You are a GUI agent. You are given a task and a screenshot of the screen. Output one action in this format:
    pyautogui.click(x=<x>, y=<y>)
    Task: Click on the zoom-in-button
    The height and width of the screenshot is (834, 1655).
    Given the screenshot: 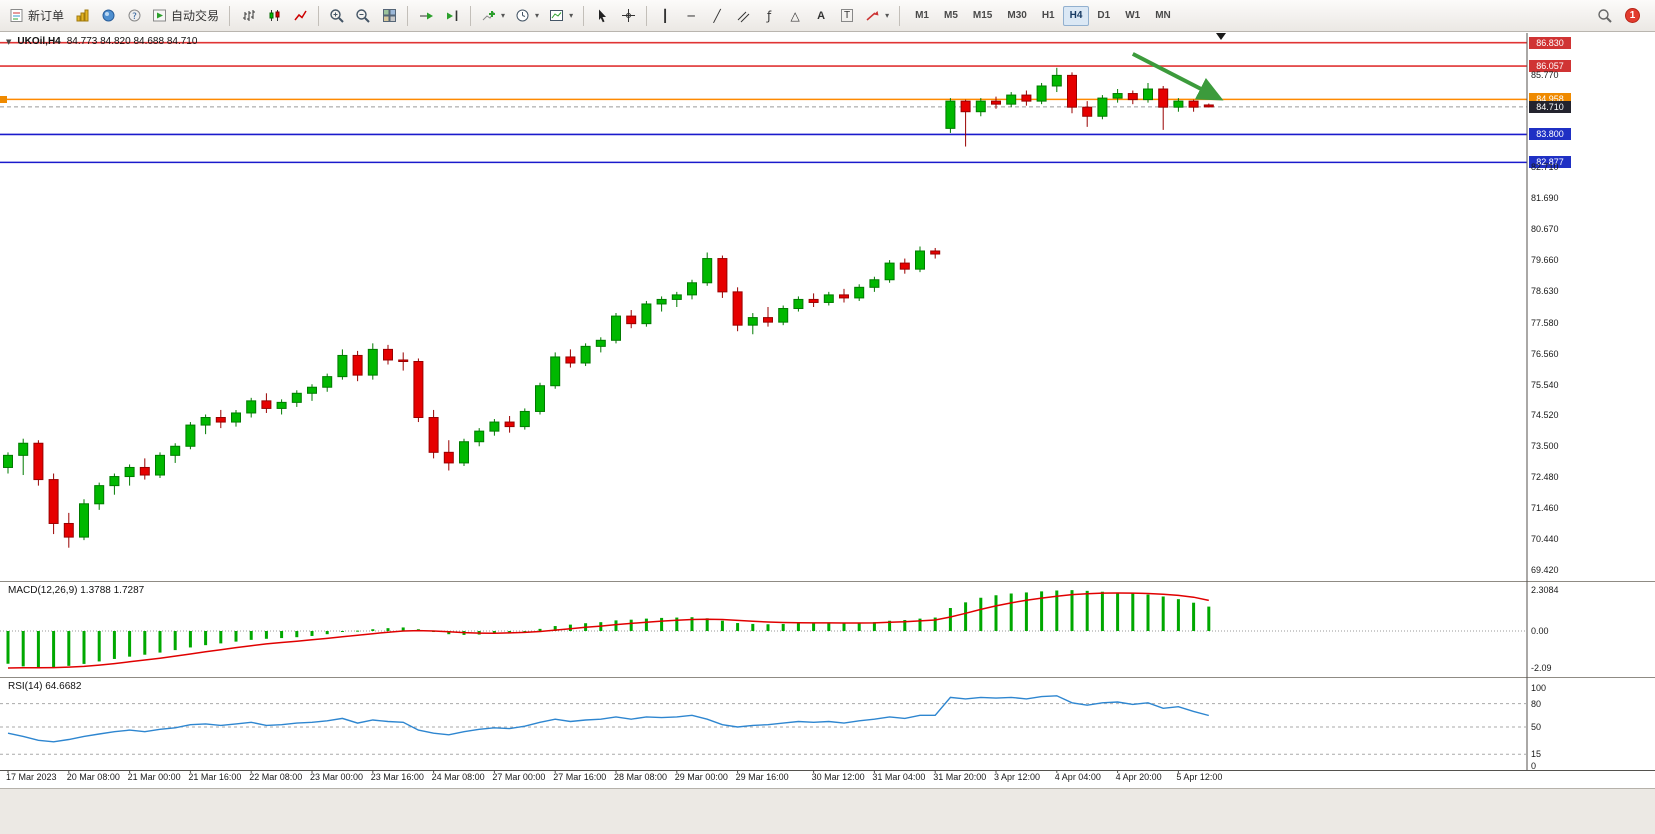 What is the action you would take?
    pyautogui.click(x=337, y=16)
    